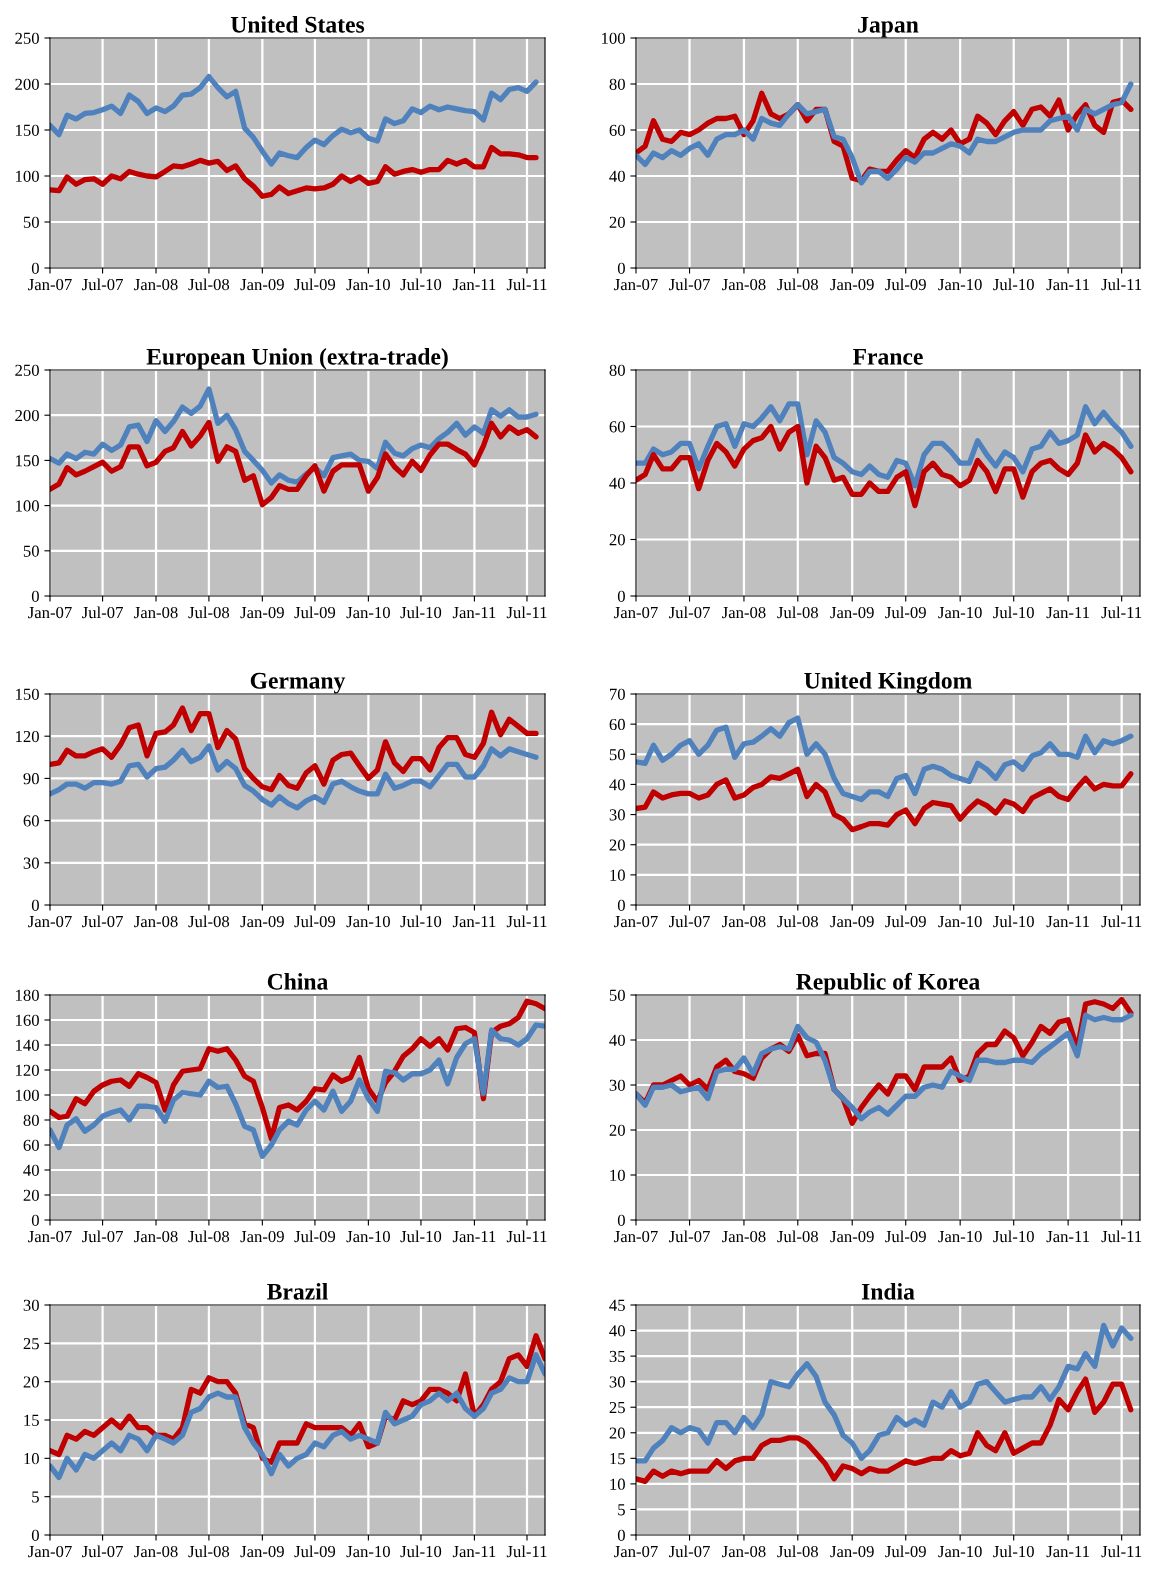 The width and height of the screenshot is (1159, 1575). I want to click on chart-title: China, so click(297, 981).